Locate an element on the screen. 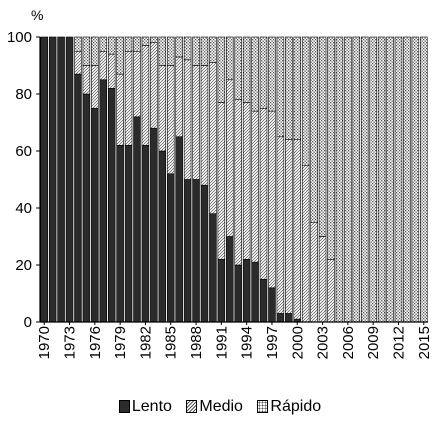 The image size is (440, 425). bar-segment-rpido-1981 is located at coordinates (137, 44).